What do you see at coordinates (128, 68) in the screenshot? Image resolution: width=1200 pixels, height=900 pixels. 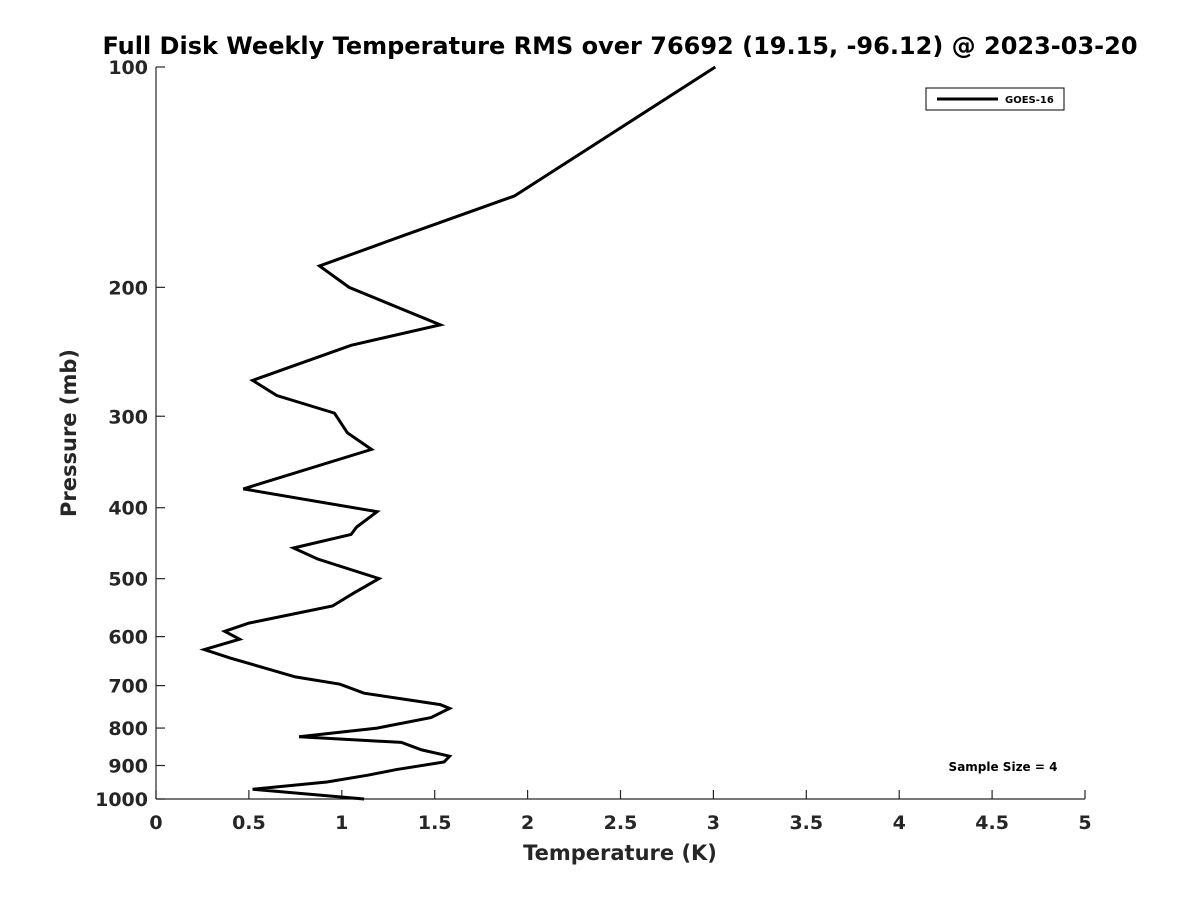 I see `y-tick-label: 100` at bounding box center [128, 68].